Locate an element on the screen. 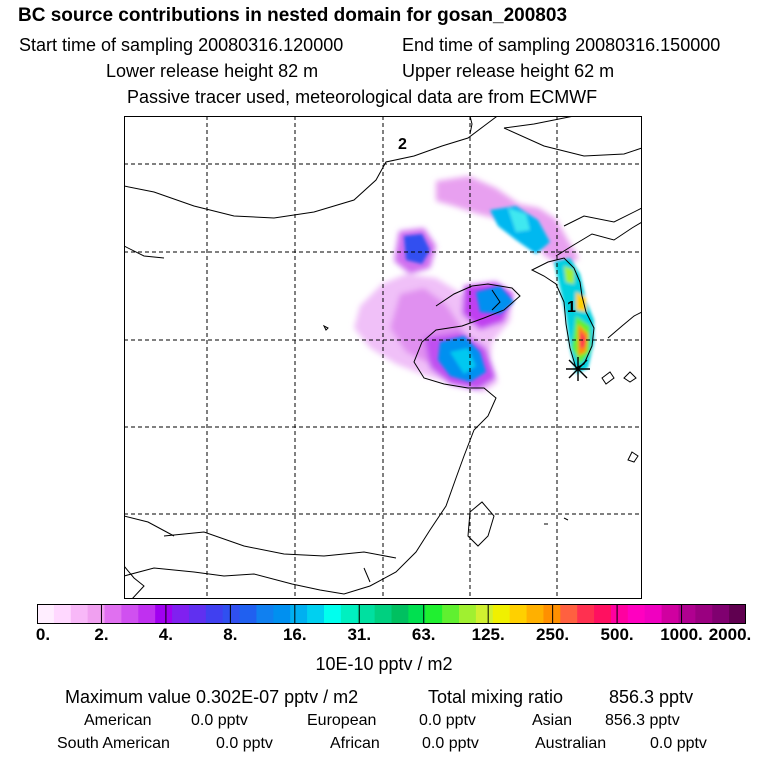 This screenshot has height=768, width=768. region-name: Asian is located at coordinates (552, 720).